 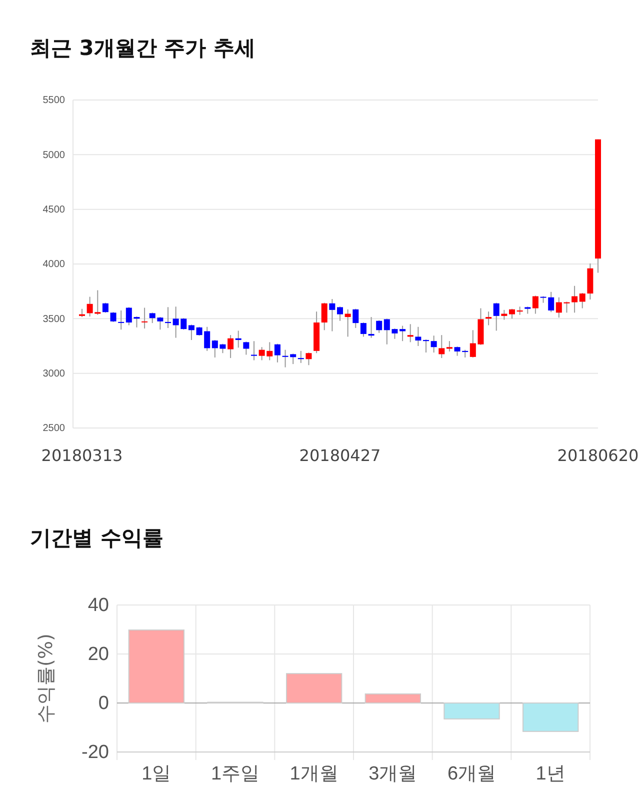 I want to click on chart-title: 기간별 수익률, so click(x=97, y=538).